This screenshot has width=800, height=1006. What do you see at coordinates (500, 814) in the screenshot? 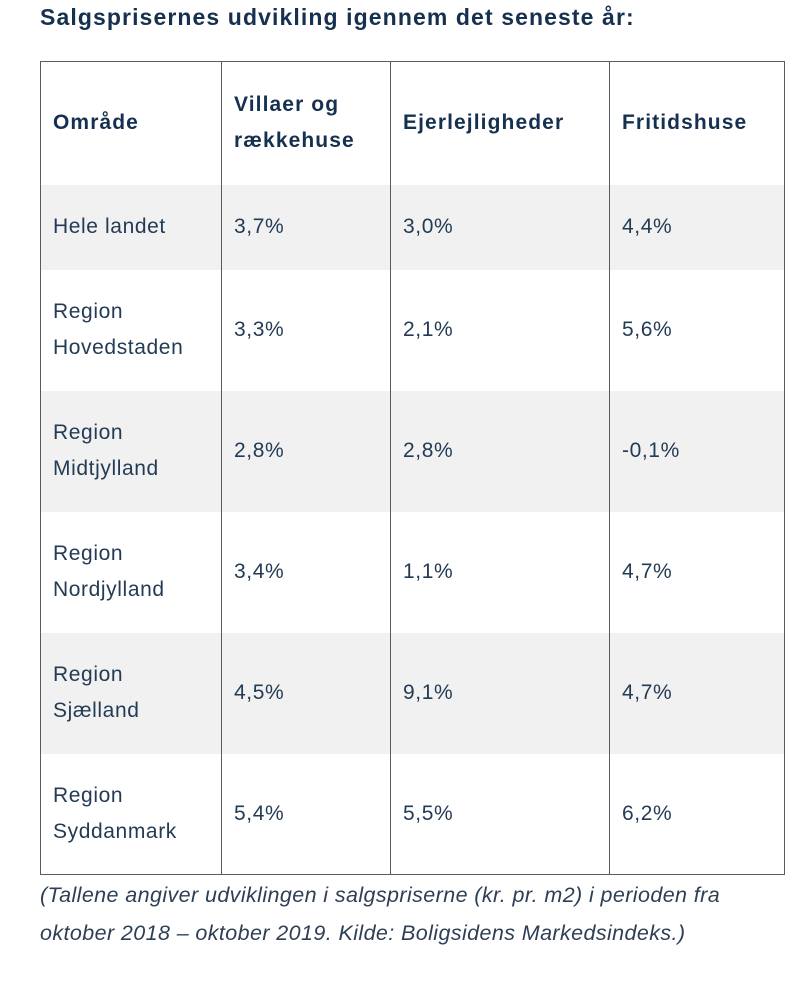
I see `cell-apartments: 5,5%` at bounding box center [500, 814].